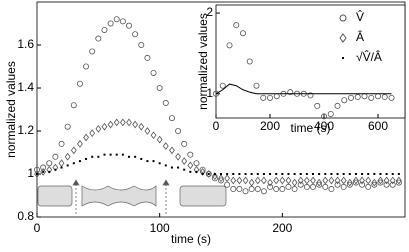 This screenshot has height=252, width=409. I want to click on tube-sketches, so click(132, 196).